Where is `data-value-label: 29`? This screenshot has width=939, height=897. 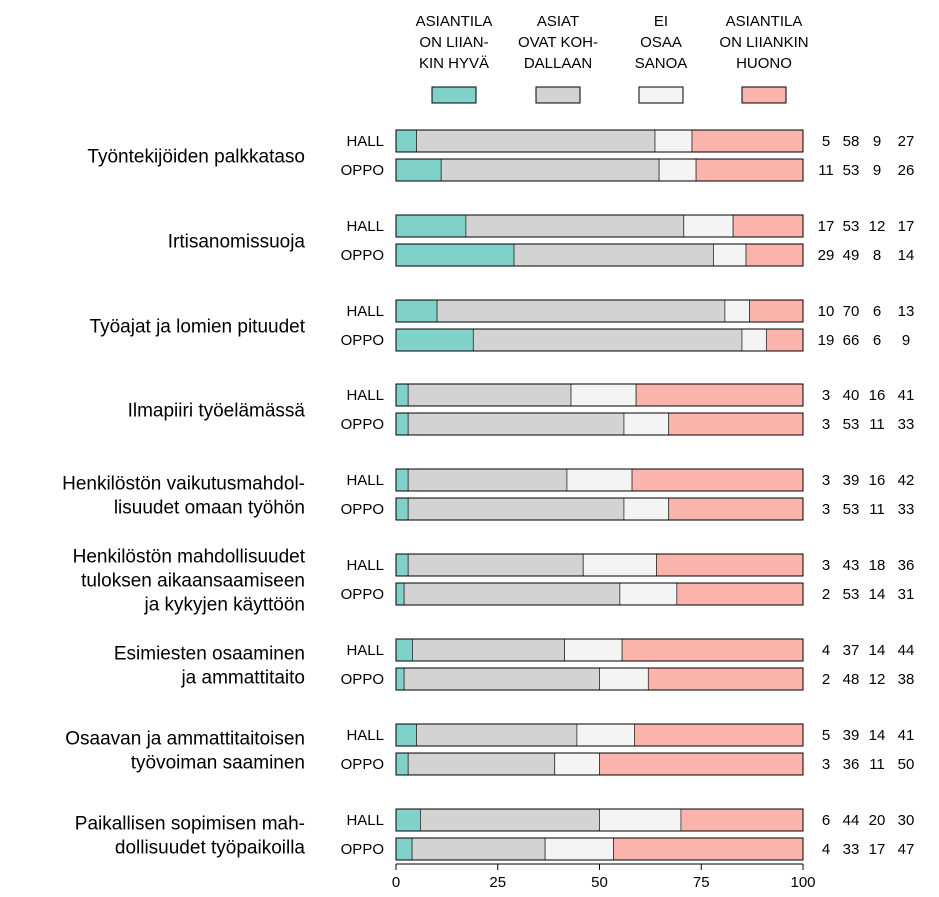 data-value-label: 29 is located at coordinates (826, 255).